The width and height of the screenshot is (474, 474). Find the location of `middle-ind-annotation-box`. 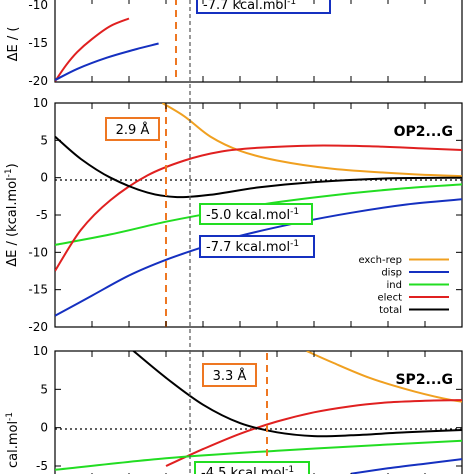

middle-ind-annotation-box is located at coordinates (256, 214).